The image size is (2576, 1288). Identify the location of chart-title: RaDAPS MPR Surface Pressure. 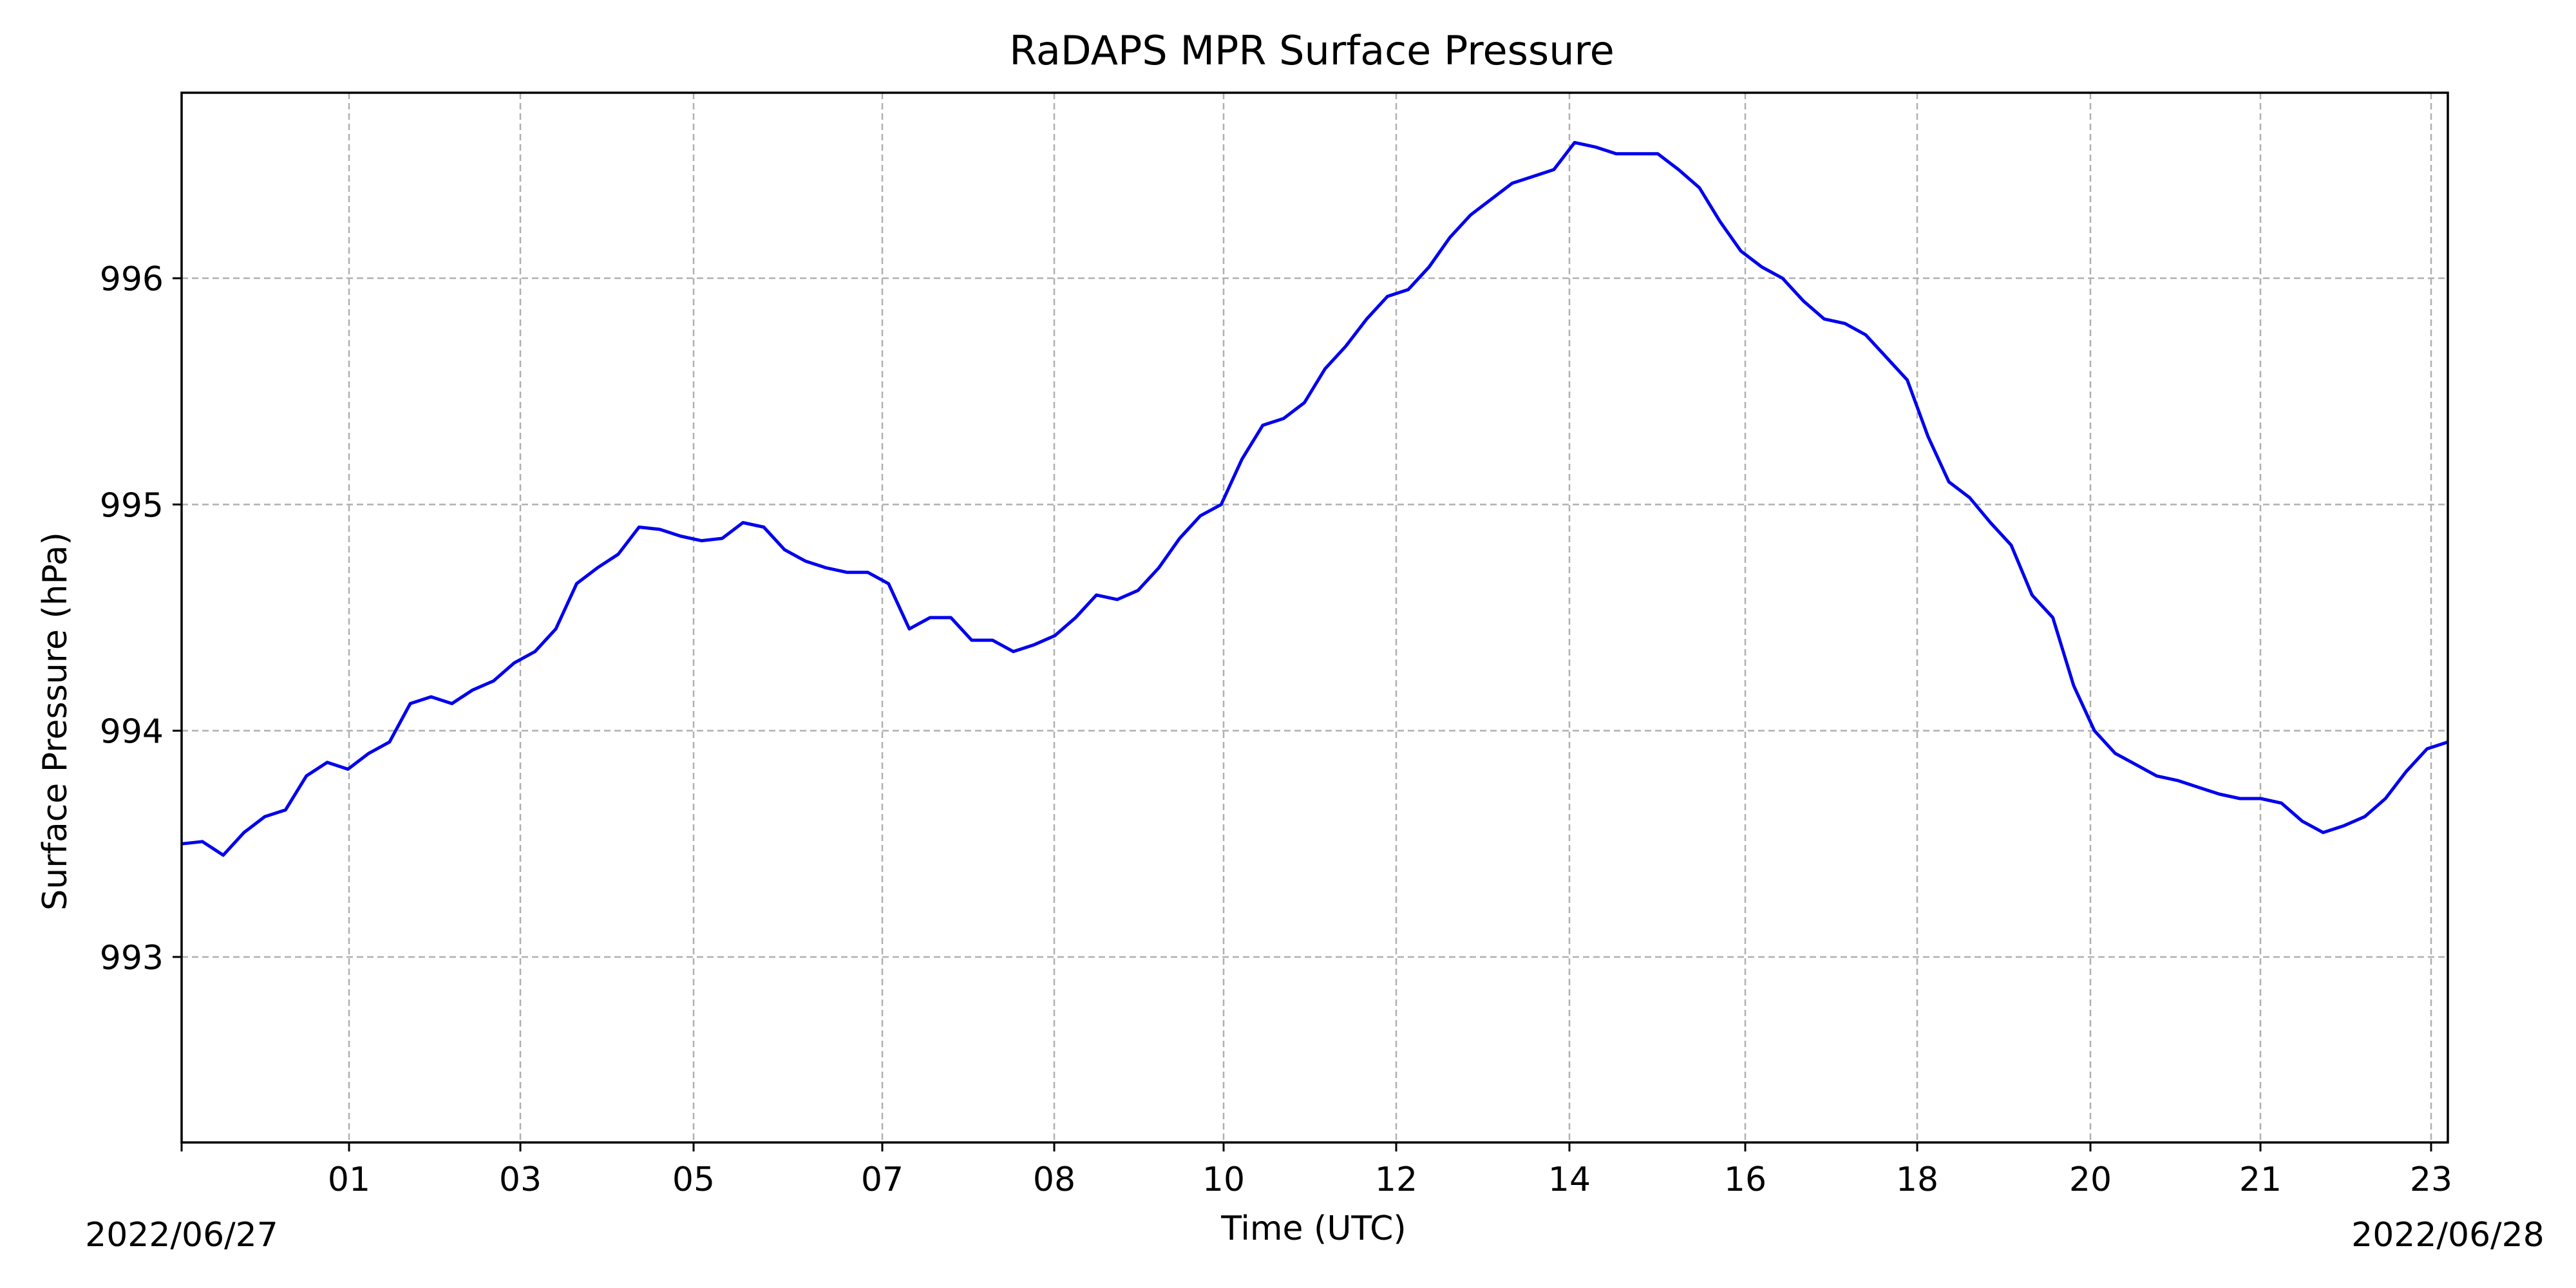
(1312, 50).